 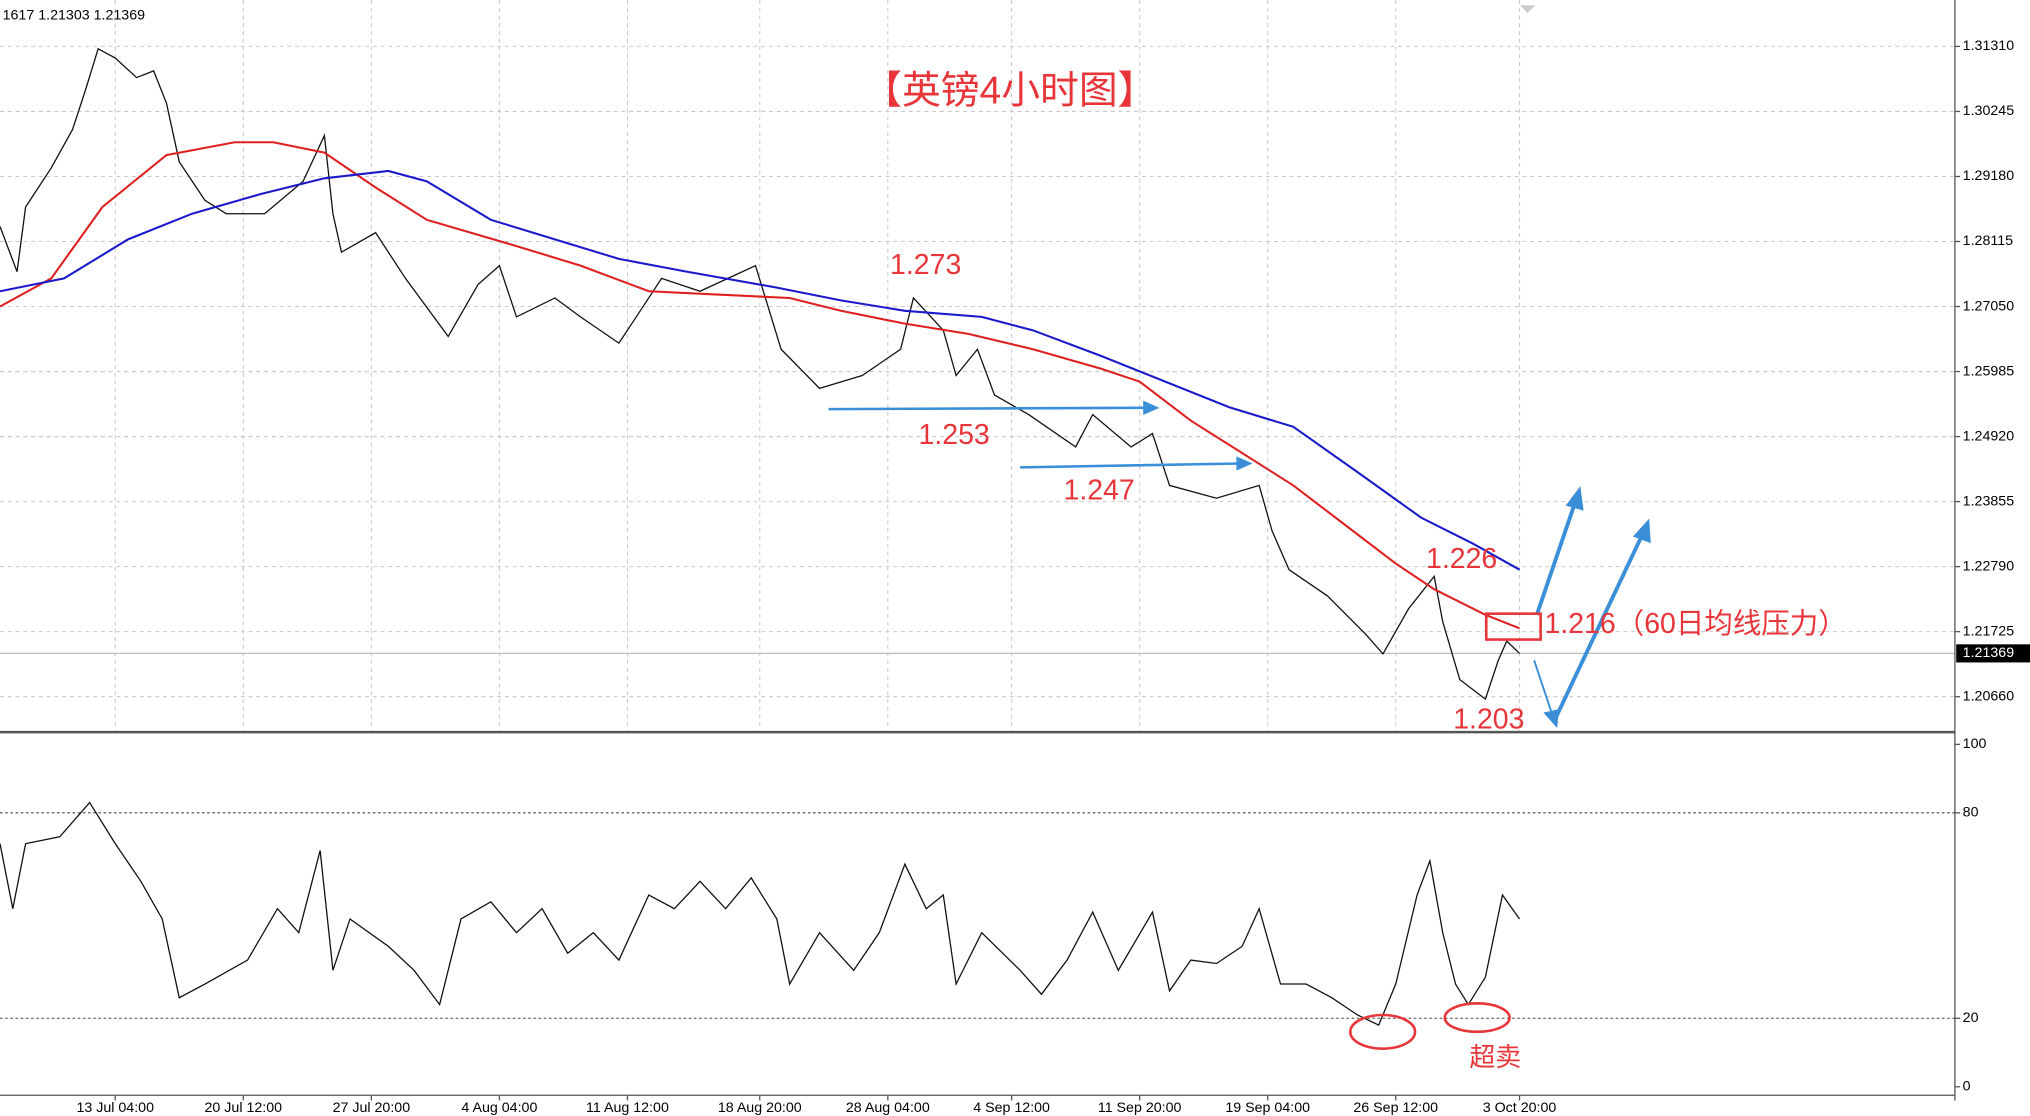 I want to click on y-tick-label: 1.27050, so click(x=1989, y=306).